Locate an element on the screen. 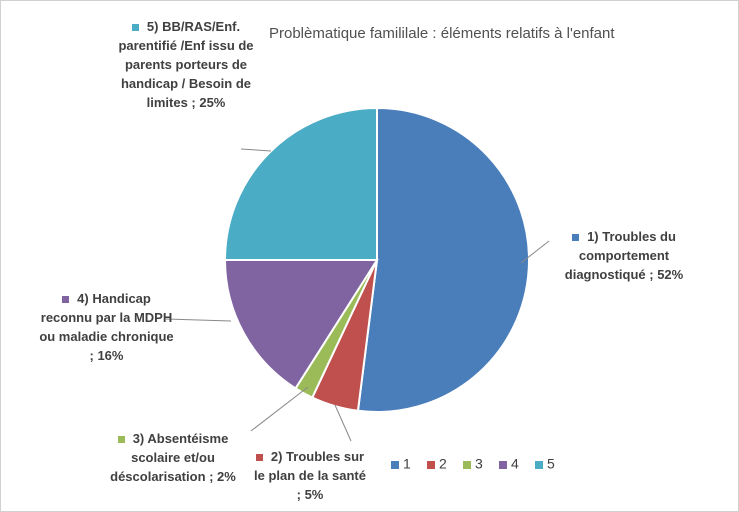 This screenshot has width=739, height=512. legend-label: 2 is located at coordinates (443, 464).